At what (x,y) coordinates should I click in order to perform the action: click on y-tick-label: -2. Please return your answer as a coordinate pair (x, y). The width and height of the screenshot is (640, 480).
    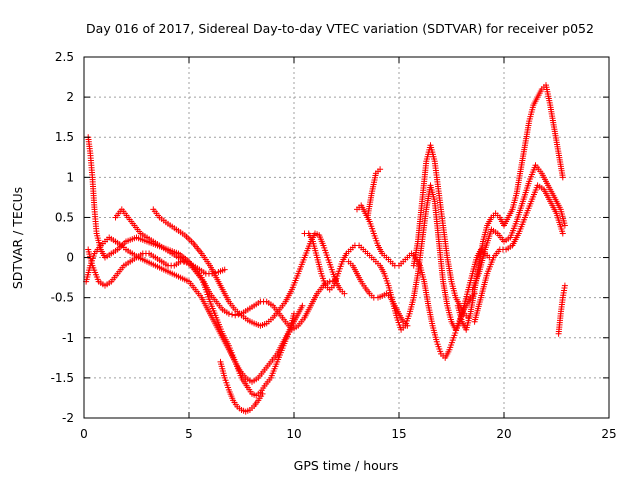
    Looking at the image, I should click on (68, 418).